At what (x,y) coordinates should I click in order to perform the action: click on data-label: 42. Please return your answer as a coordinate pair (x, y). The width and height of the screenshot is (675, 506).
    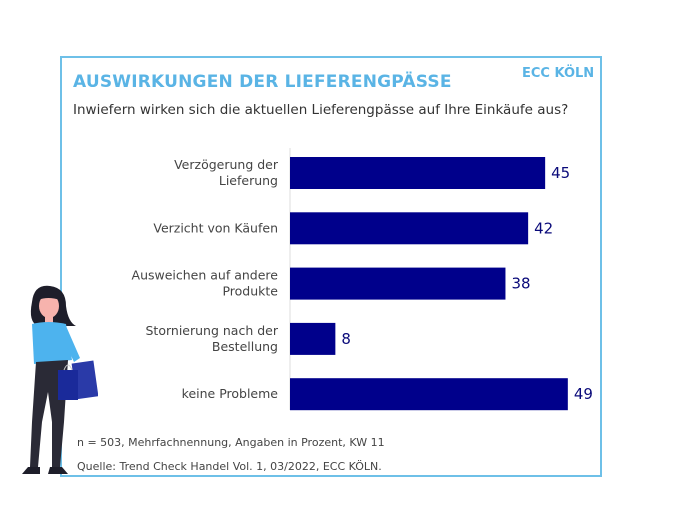
    Looking at the image, I should click on (543, 228).